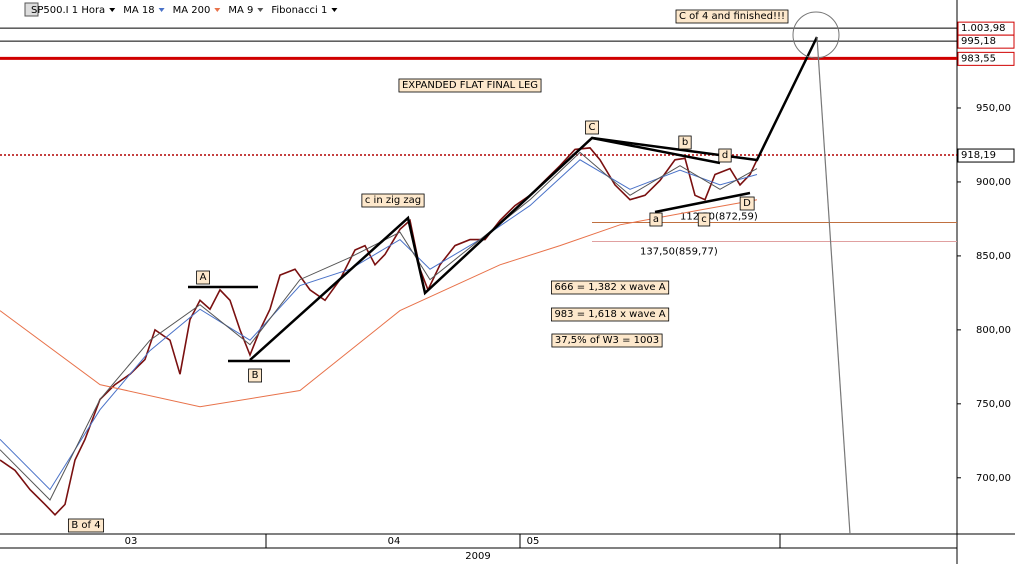 The height and width of the screenshot is (564, 1015). Describe the element at coordinates (978, 155) in the screenshot. I see `level-label: 918,19` at that location.